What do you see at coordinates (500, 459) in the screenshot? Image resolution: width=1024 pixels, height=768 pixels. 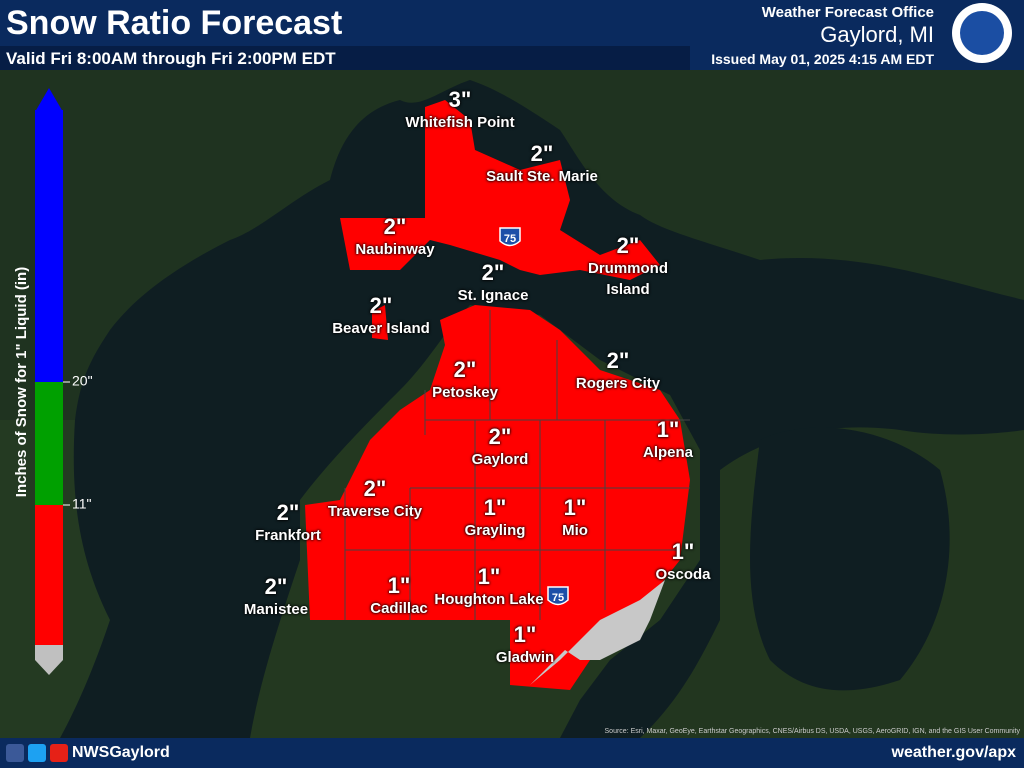 I see `place-name: Gaylord` at bounding box center [500, 459].